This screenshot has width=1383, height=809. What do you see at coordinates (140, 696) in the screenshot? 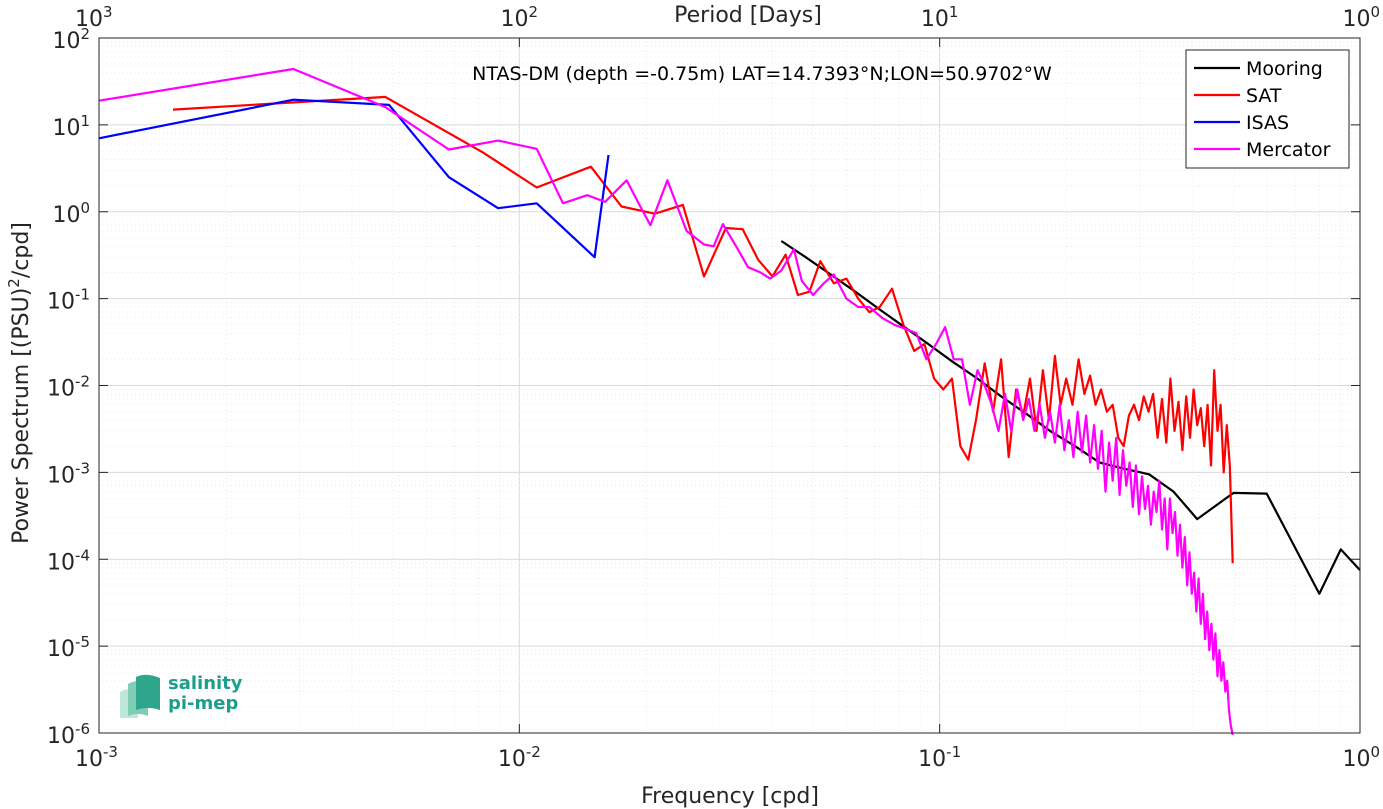
I see `logo-waves-icon` at bounding box center [140, 696].